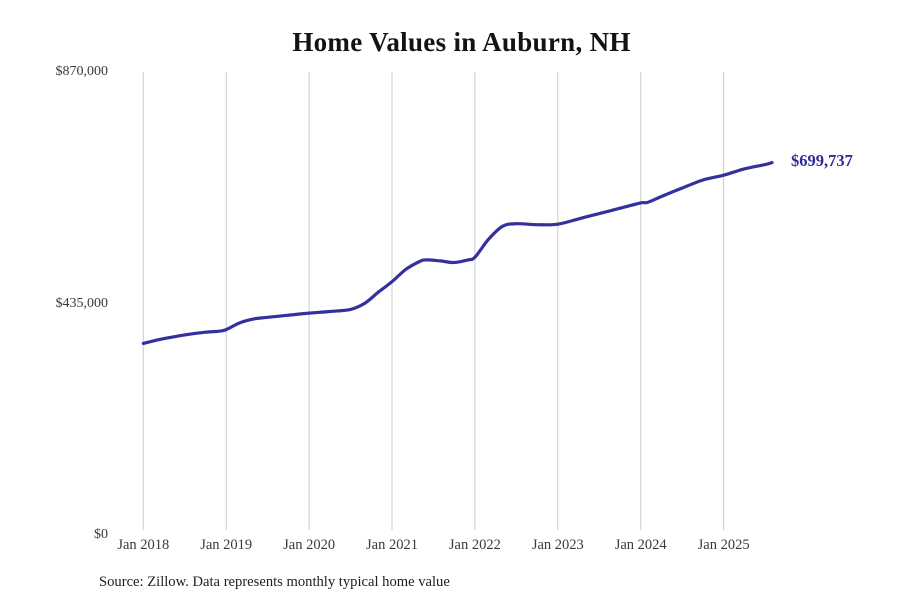  Describe the element at coordinates (101, 534) in the screenshot. I see `y-tick-label: $0` at that location.